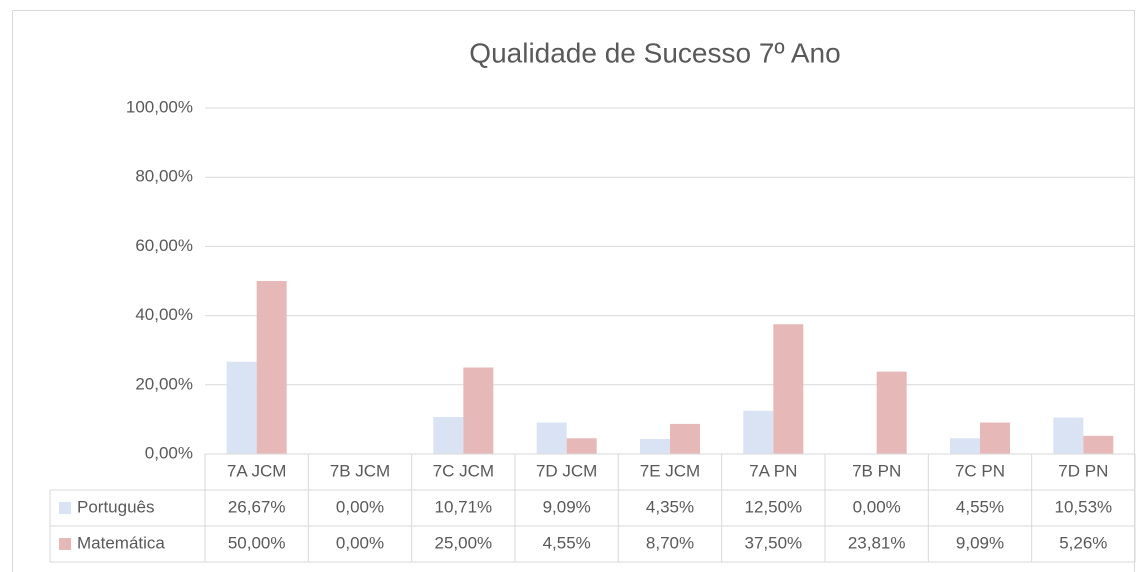 This screenshot has width=1145, height=572. What do you see at coordinates (159, 106) in the screenshot?
I see `y-tick-label: 100,00%` at bounding box center [159, 106].